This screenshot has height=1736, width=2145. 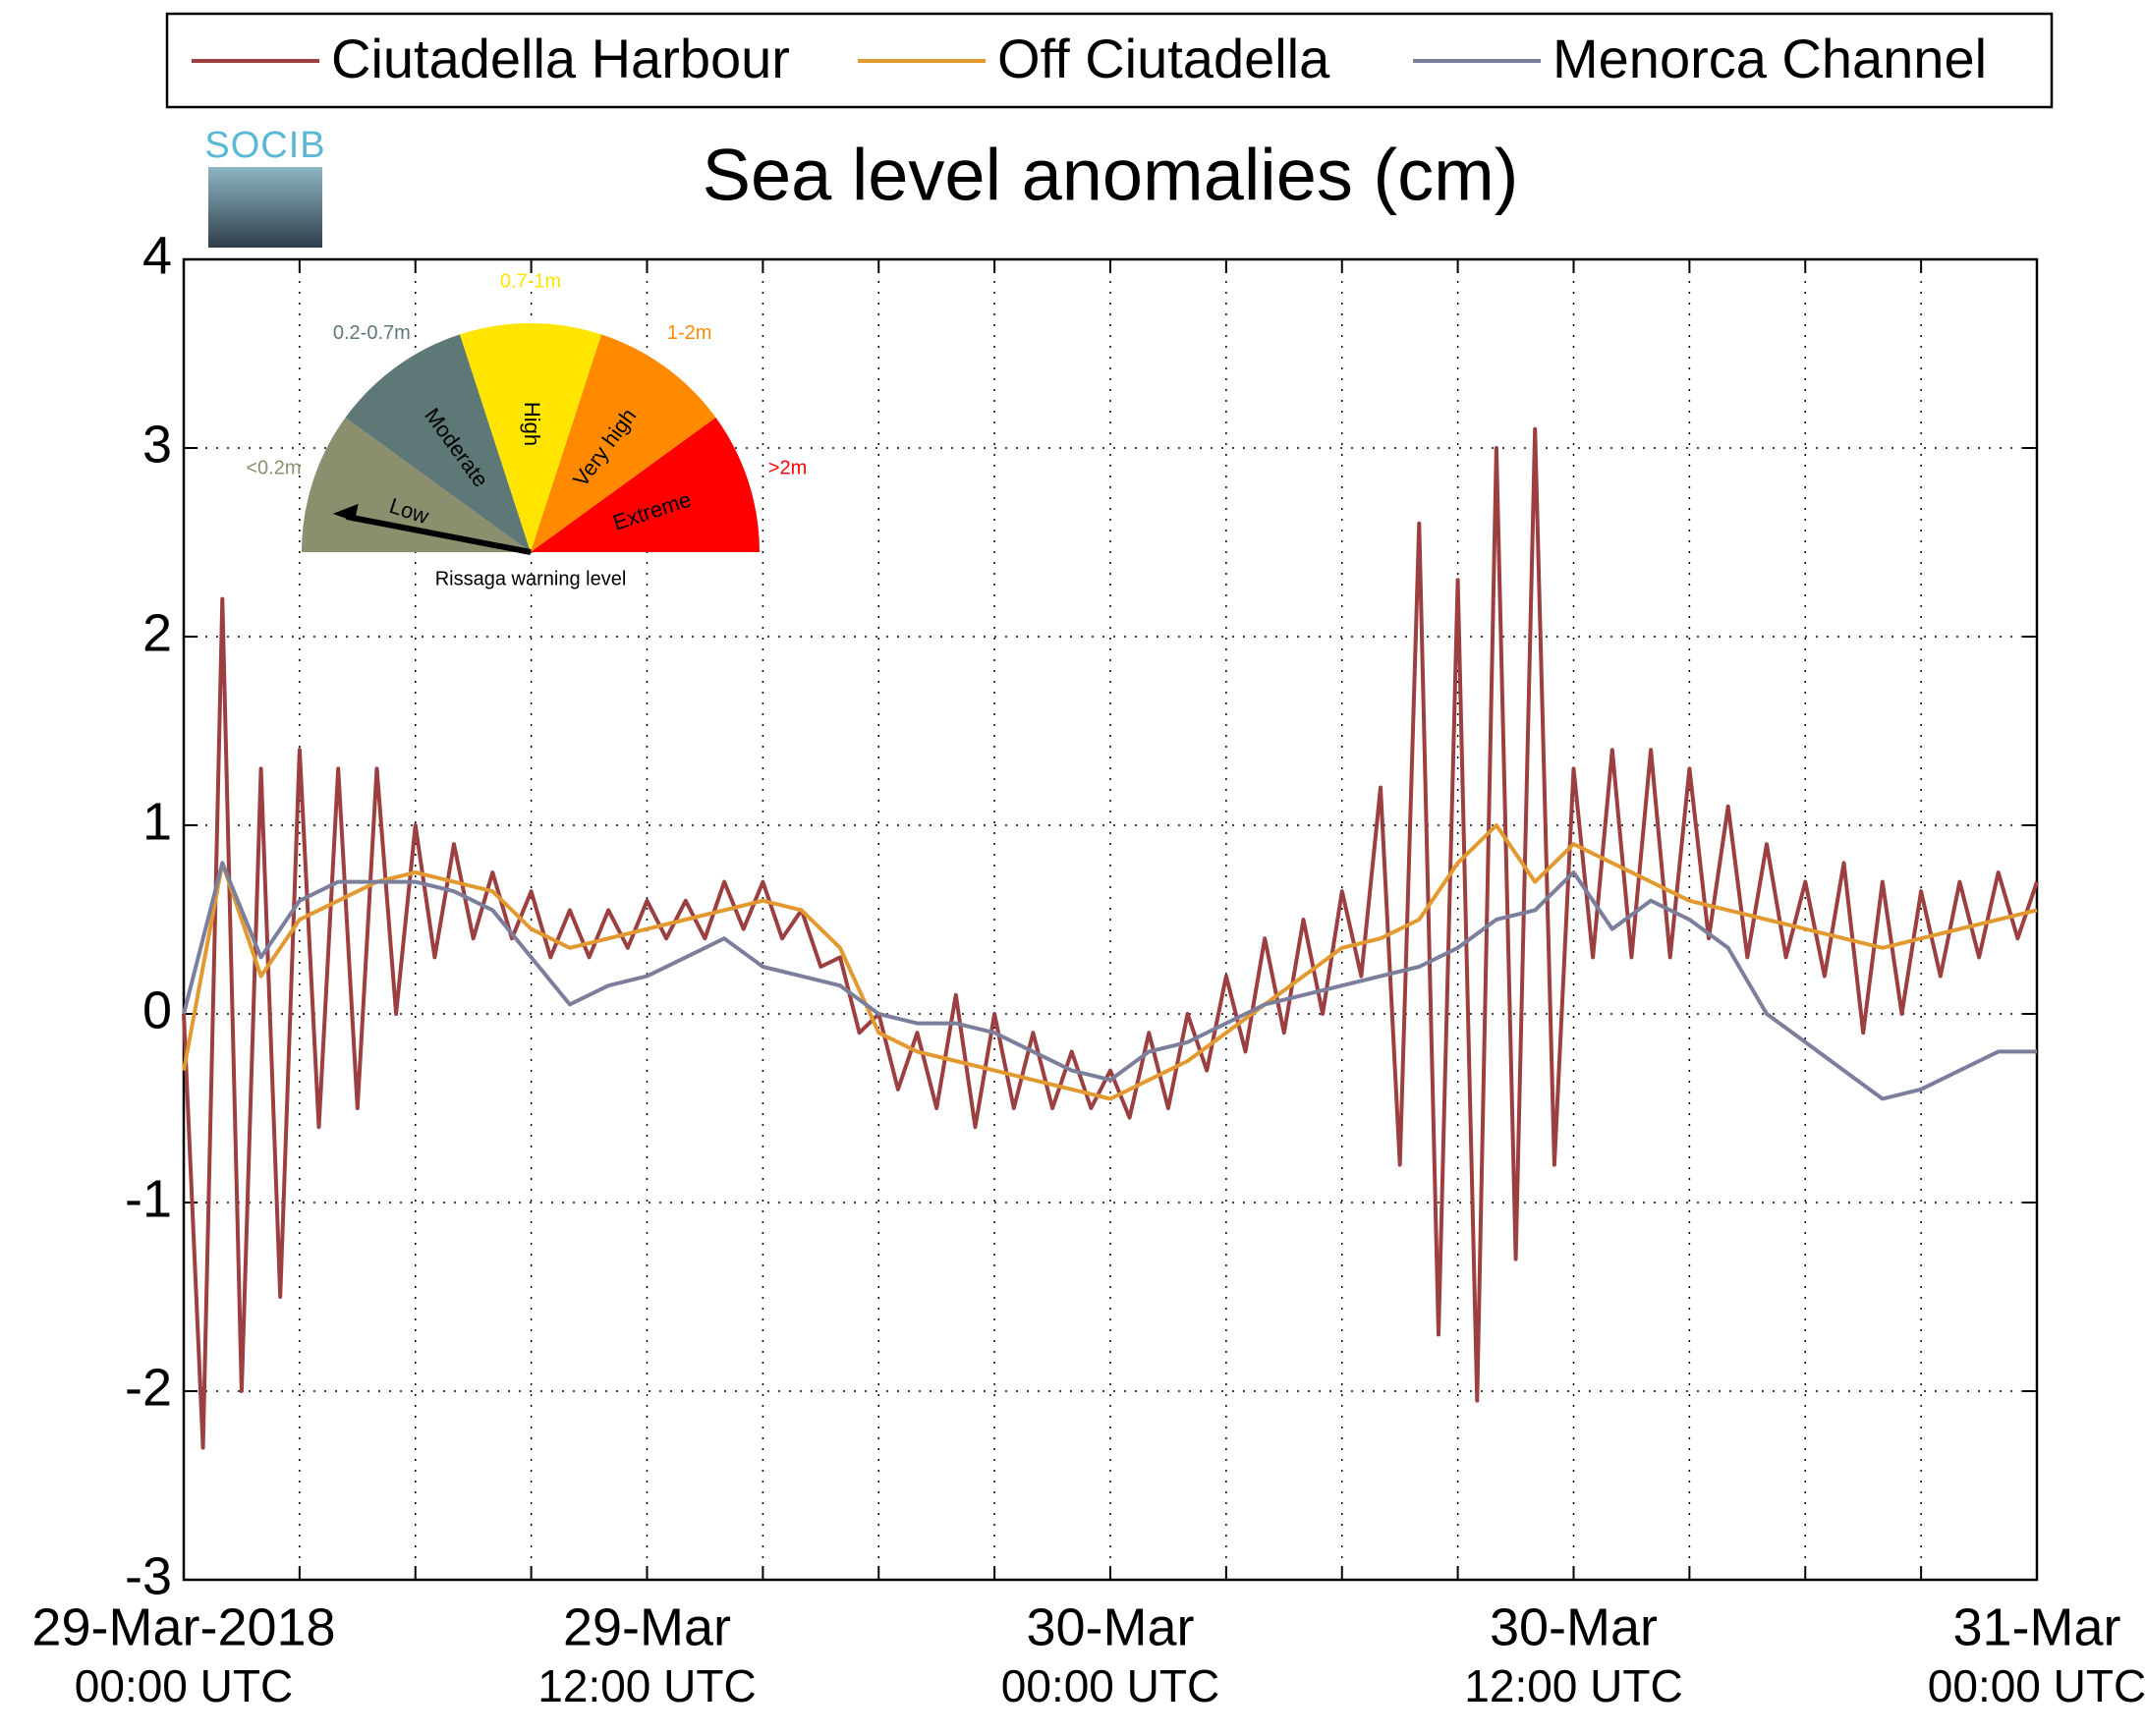 What do you see at coordinates (345, 512) in the screenshot?
I see `gauge-needle-head` at bounding box center [345, 512].